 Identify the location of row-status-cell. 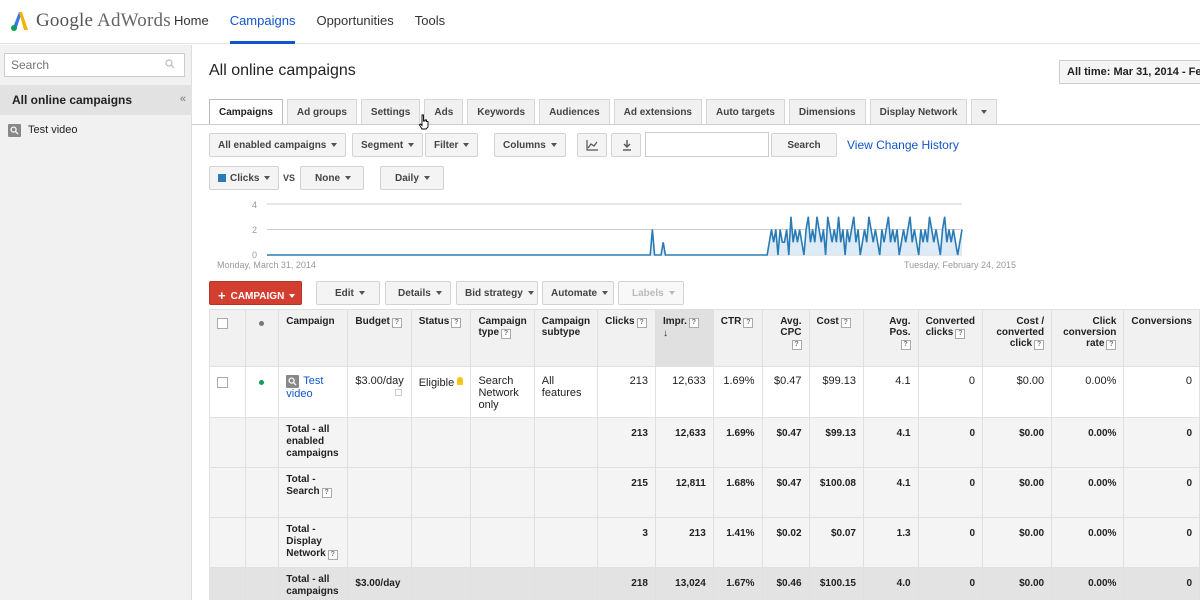
(262, 392).